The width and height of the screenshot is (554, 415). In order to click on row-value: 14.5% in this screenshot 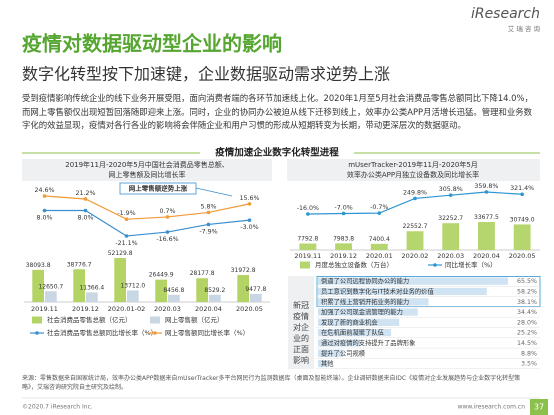, I will do `click(527, 343)`.